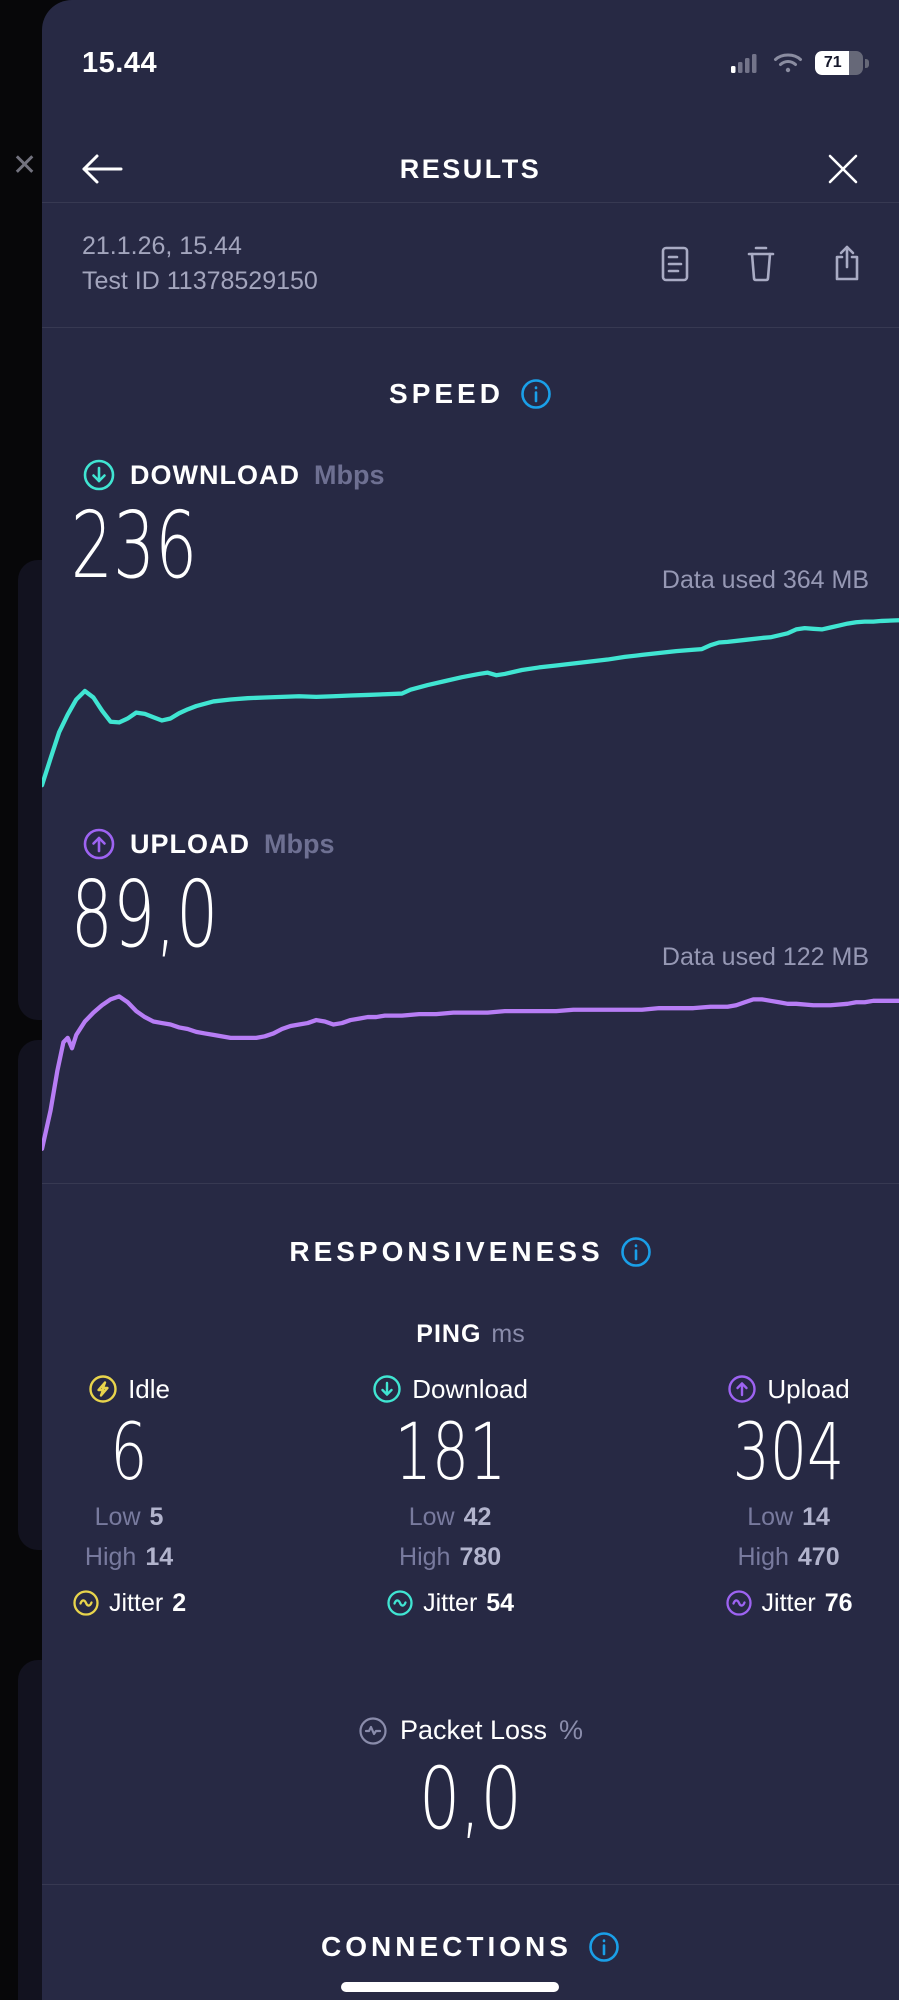 The image size is (899, 2000). Describe the element at coordinates (159, 1556) in the screenshot. I see `high-value: 14` at that location.